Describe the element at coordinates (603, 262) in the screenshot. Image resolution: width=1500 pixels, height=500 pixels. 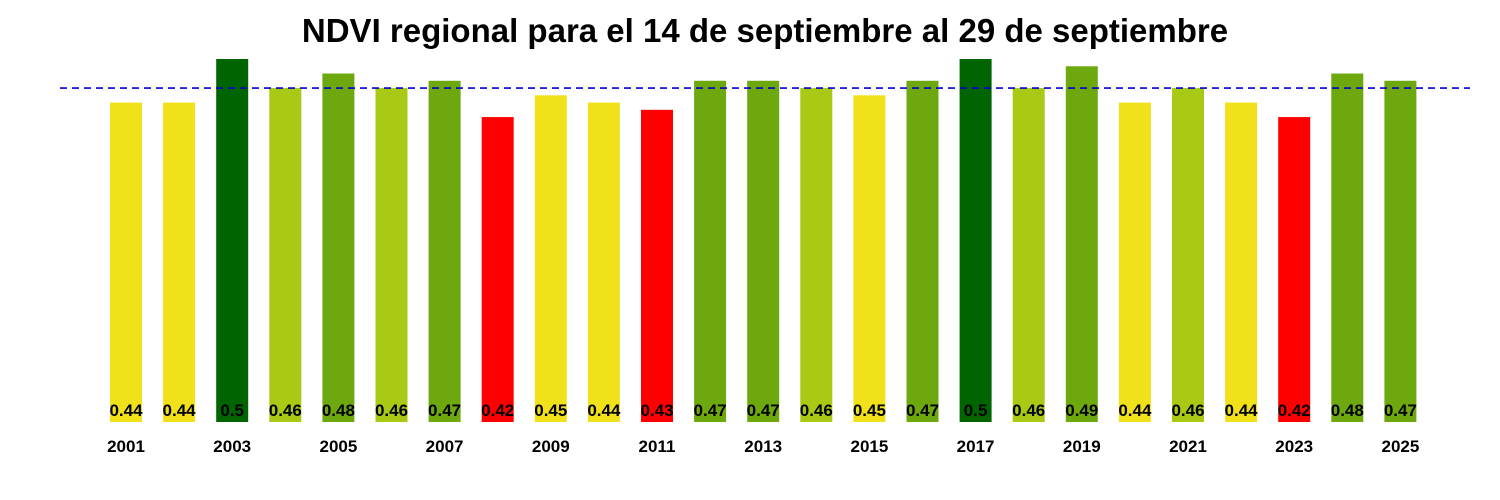
I see `bar-2010` at that location.